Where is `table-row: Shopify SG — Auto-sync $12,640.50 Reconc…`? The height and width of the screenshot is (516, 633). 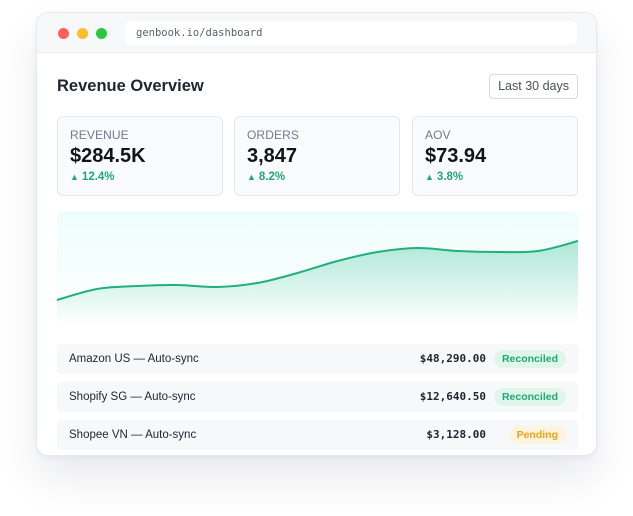 table-row: Shopify SG — Auto-sync $12,640.50 Reconc… is located at coordinates (317, 397).